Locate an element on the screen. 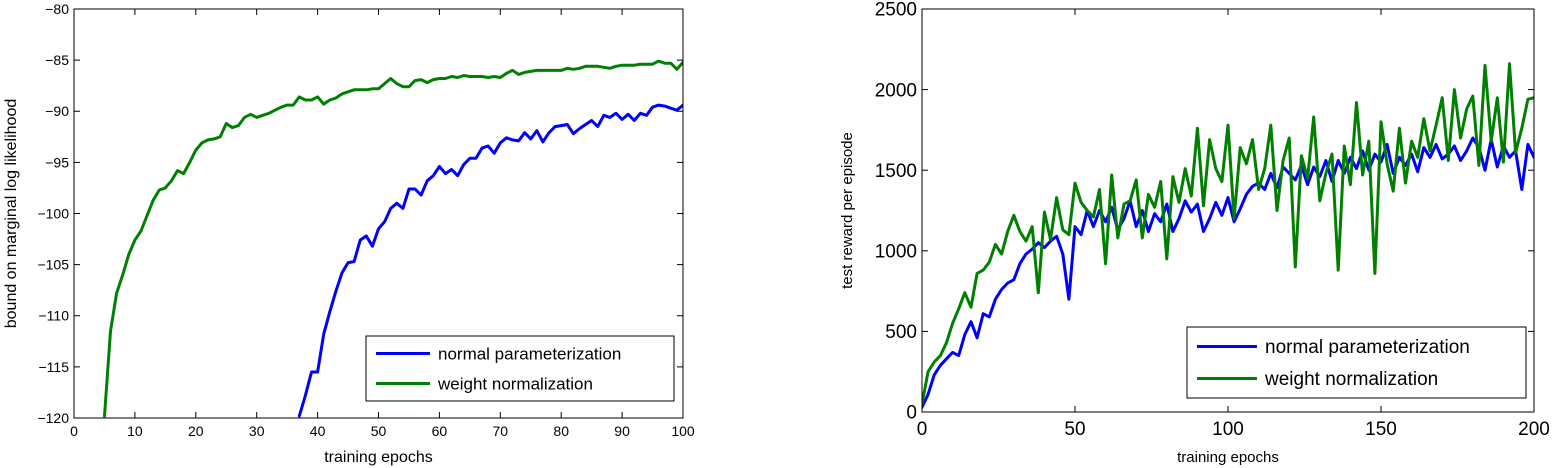 The image size is (1553, 468). y-tick-label: −105 is located at coordinates (53, 265).